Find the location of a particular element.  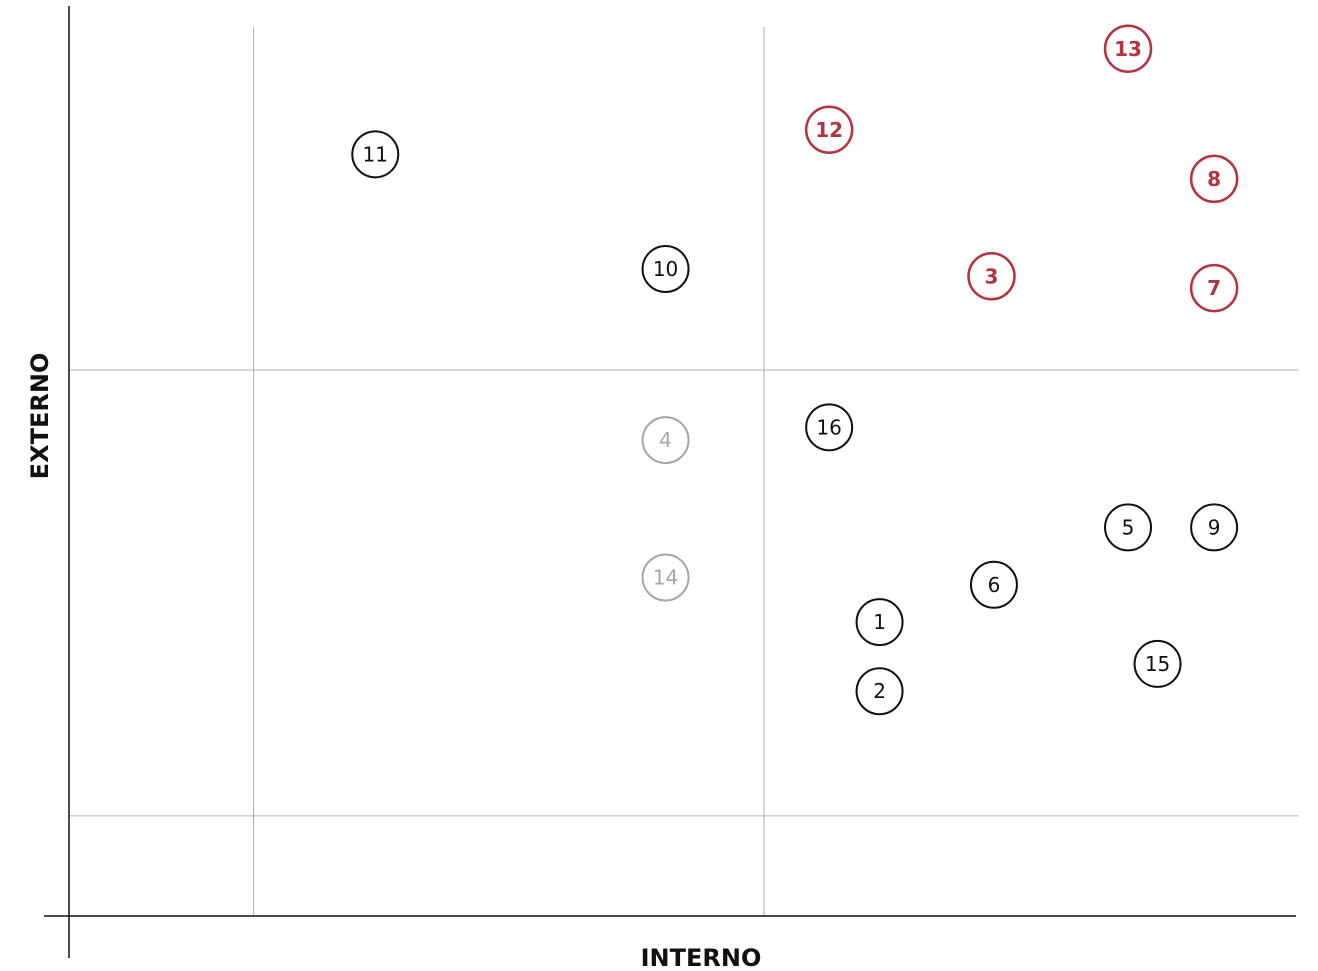

data-point-label: 10 is located at coordinates (665, 269).